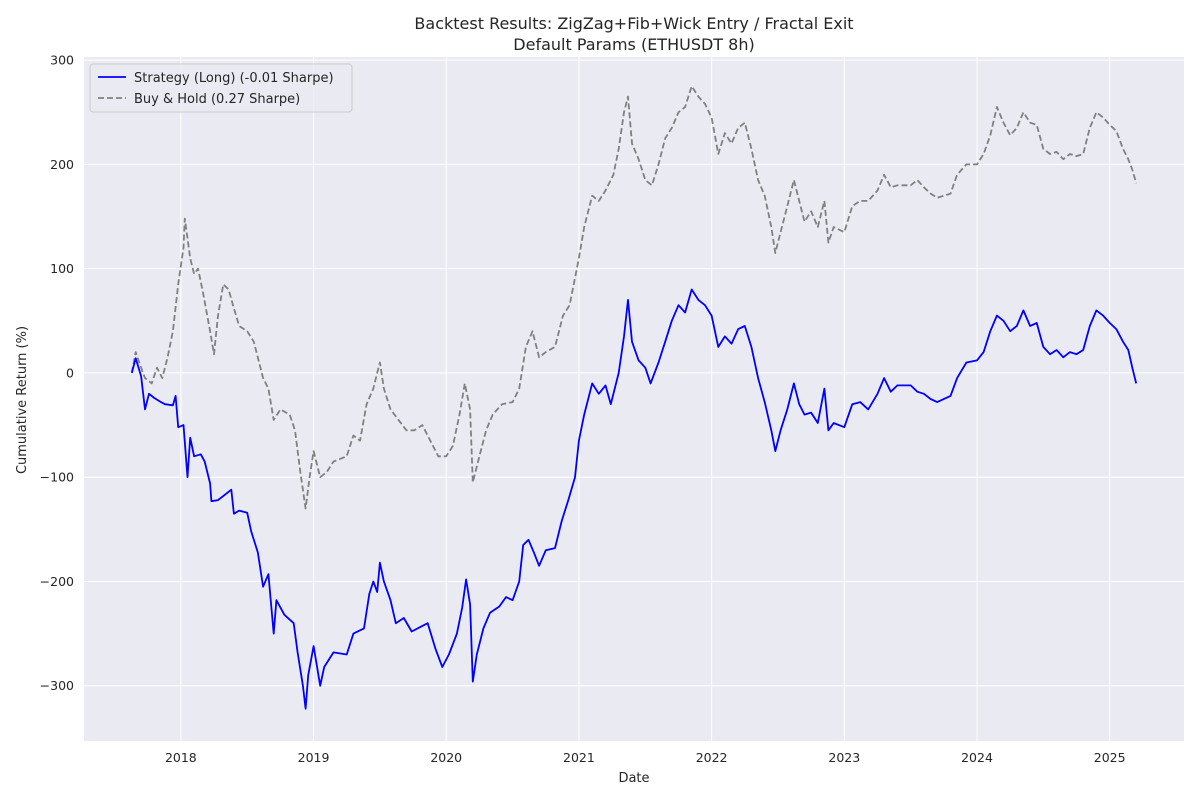 This screenshot has height=800, width=1200. What do you see at coordinates (314, 757) in the screenshot?
I see `x-tick-label: 2019` at bounding box center [314, 757].